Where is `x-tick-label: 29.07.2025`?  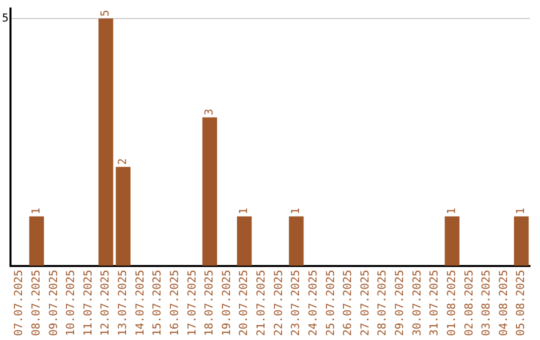
x-tick-label: 29.07.2025 is located at coordinates (399, 303).